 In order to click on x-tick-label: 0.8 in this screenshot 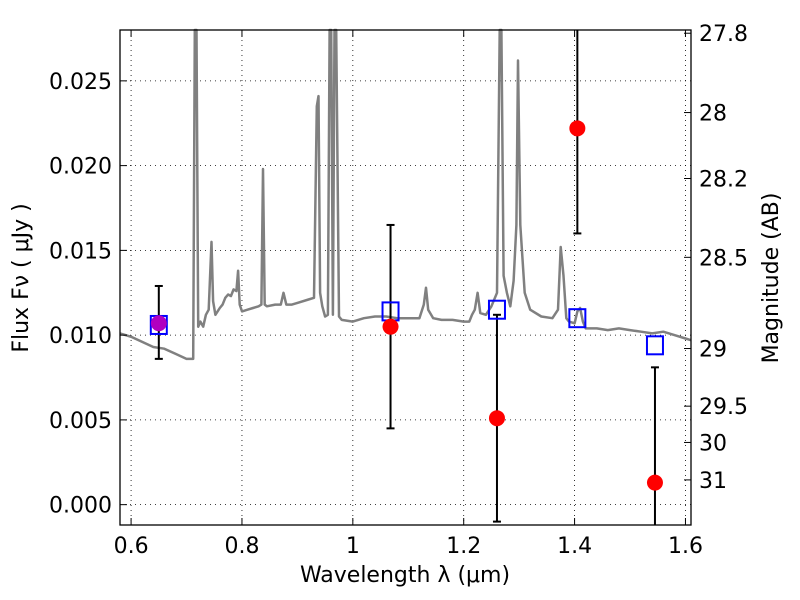, I will do `click(241, 546)`.